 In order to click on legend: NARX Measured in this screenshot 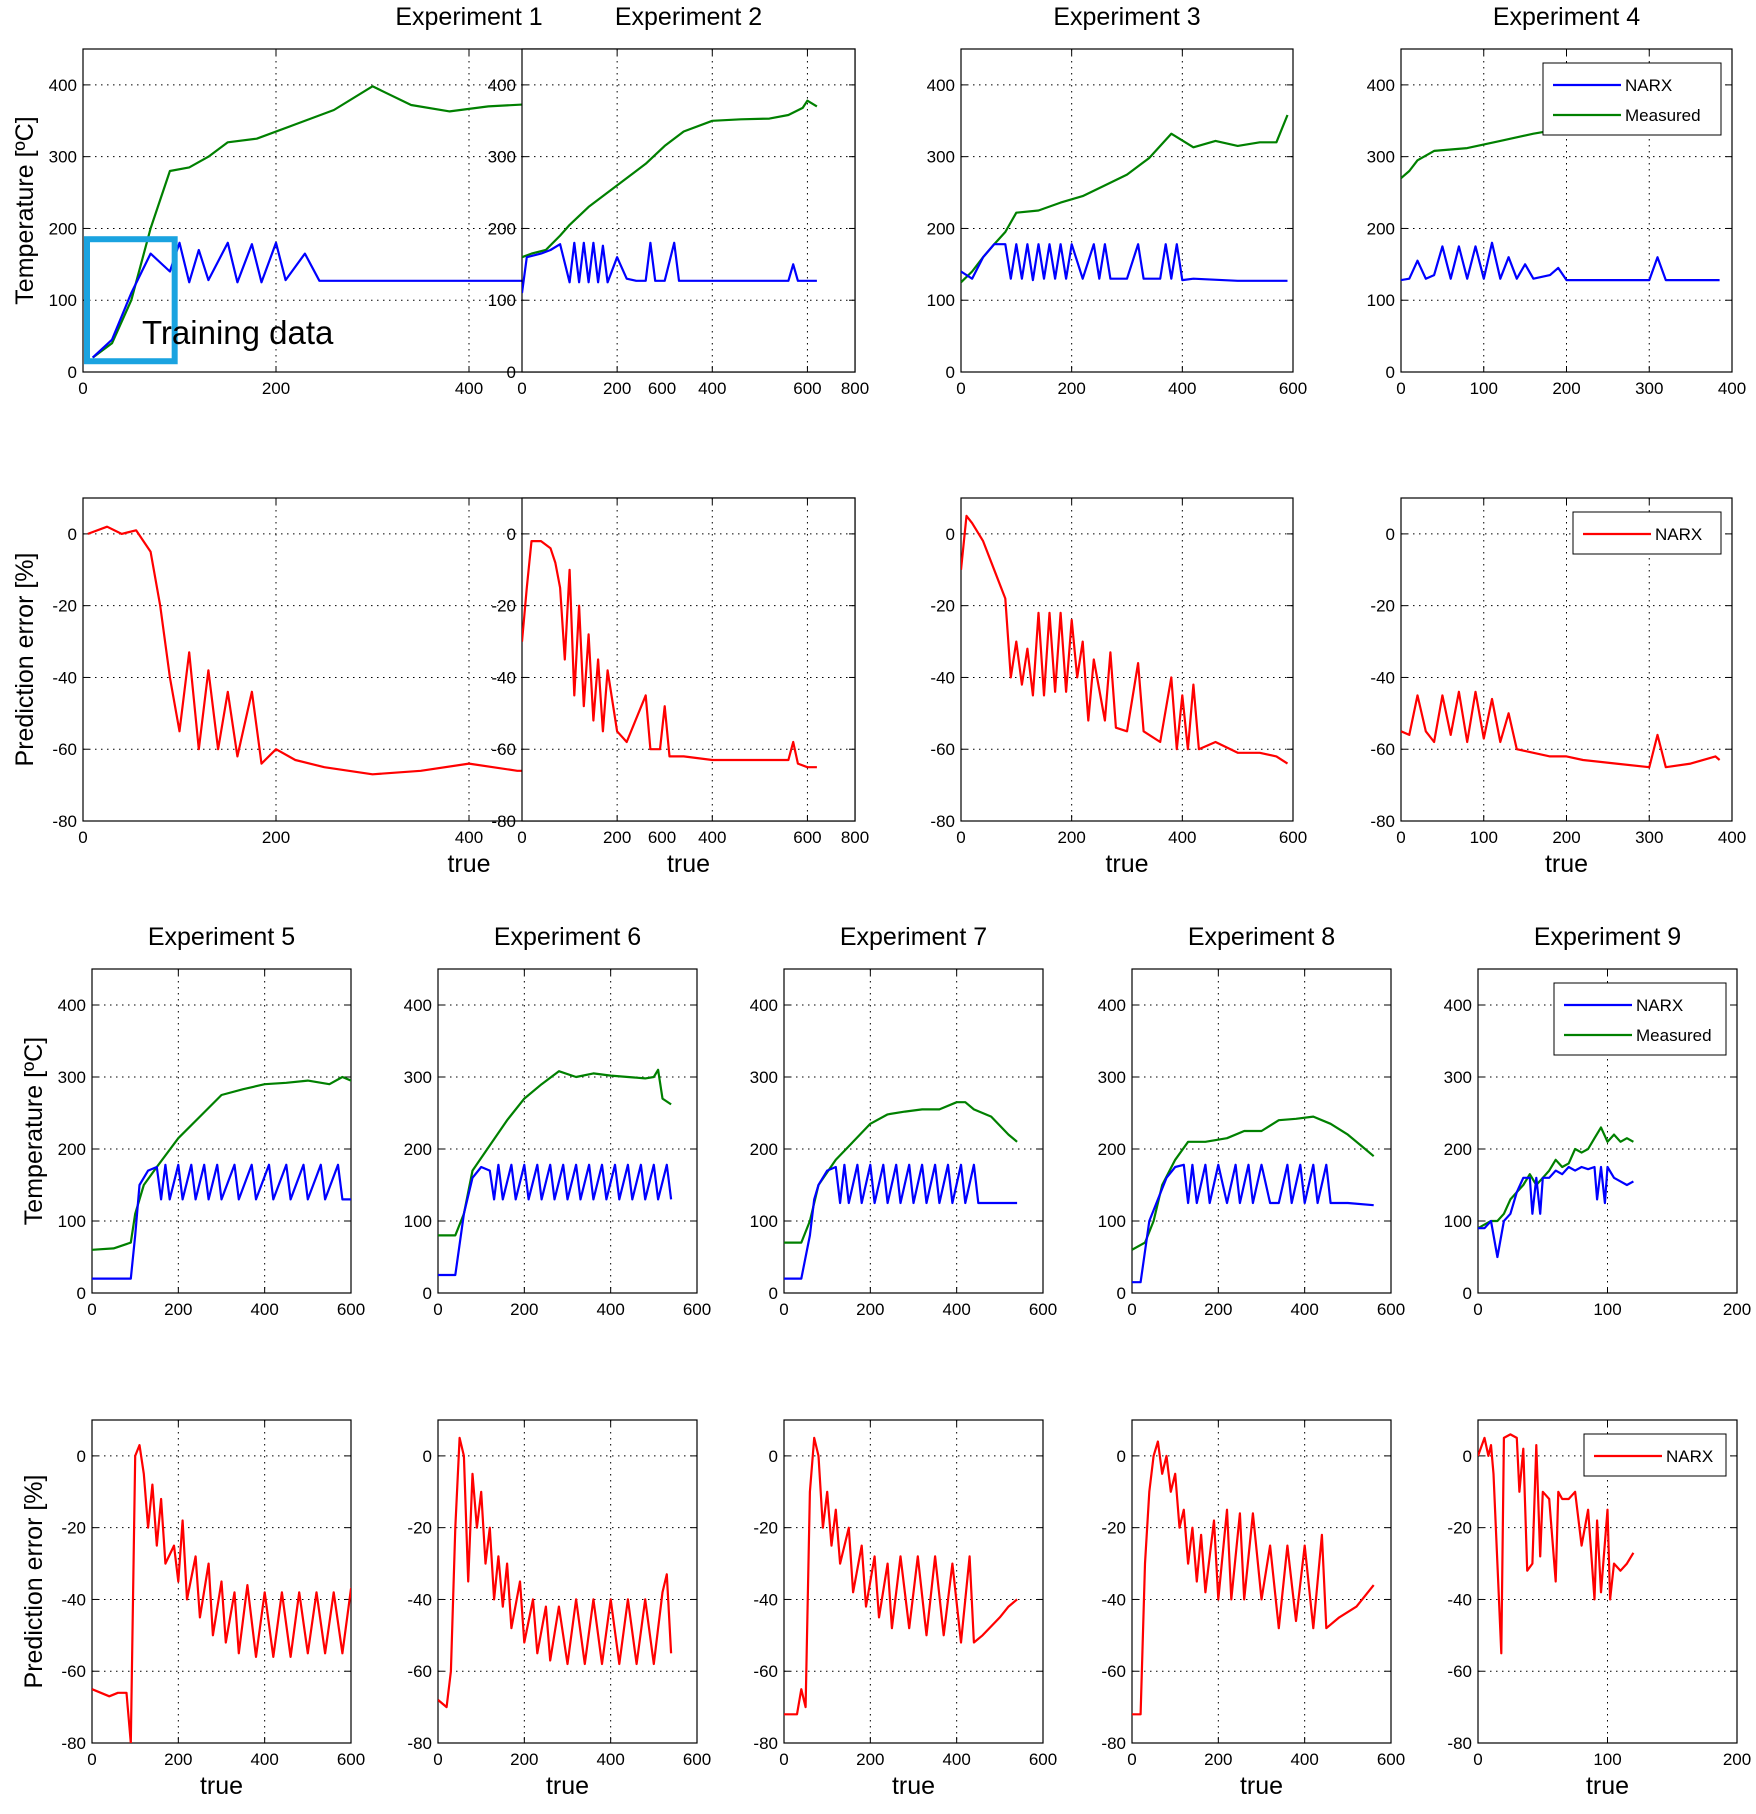, I will do `click(1640, 1019)`.